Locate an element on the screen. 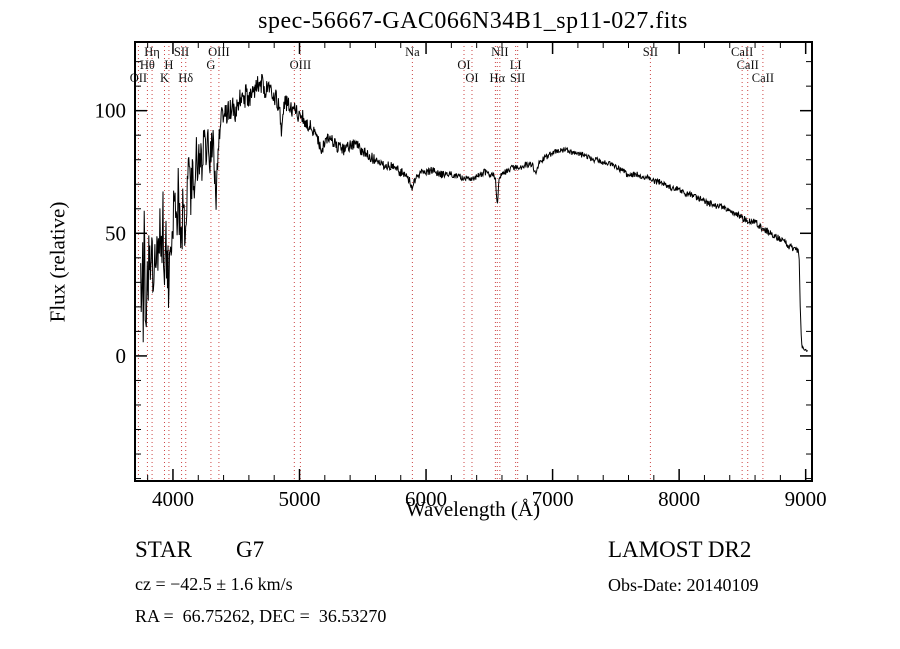 This screenshot has height=649, width=900. x-tick-label: 6000 is located at coordinates (426, 499).